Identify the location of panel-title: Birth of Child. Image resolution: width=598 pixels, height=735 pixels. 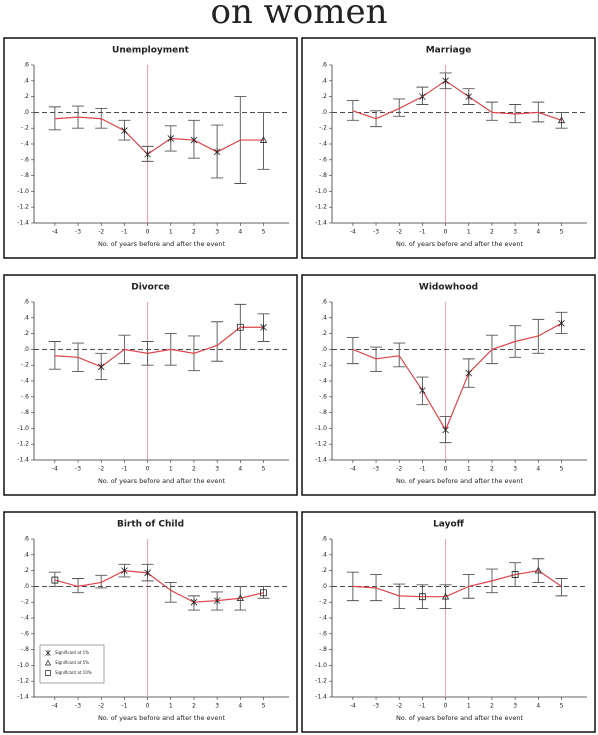
(150, 525).